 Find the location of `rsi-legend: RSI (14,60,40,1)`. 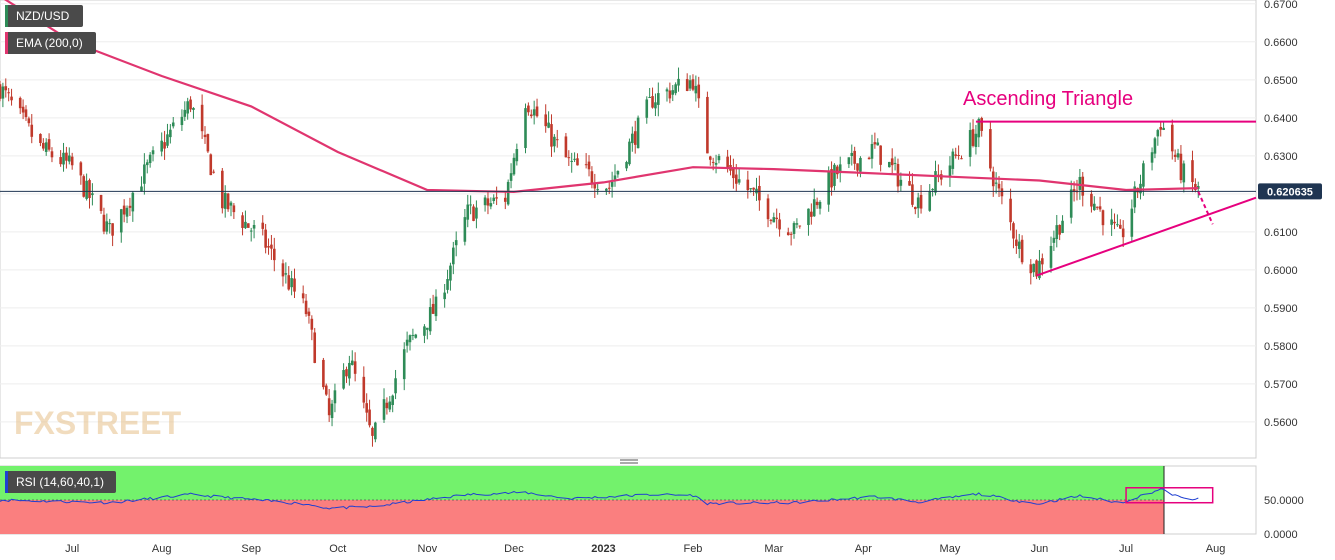

rsi-legend: RSI (14,60,40,1) is located at coordinates (60, 482).